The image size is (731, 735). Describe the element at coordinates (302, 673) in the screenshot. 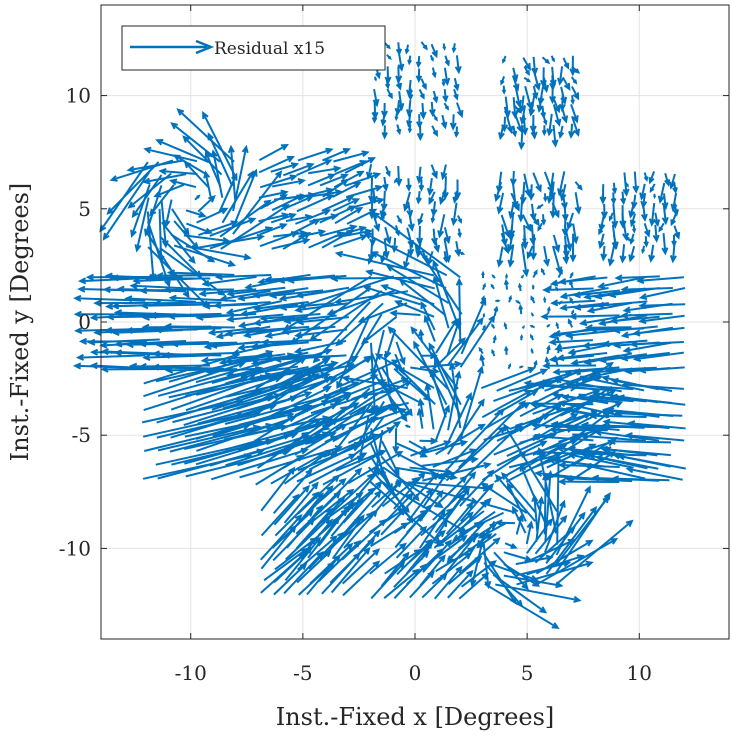

I see `x-tick-label: -5` at that location.